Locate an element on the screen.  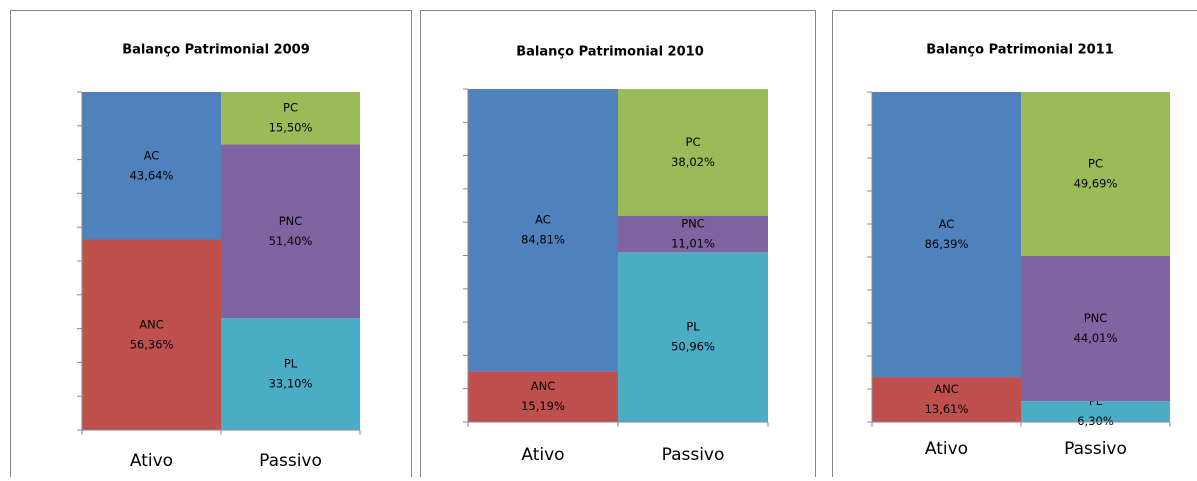
data-label: 38,02% is located at coordinates (693, 162).